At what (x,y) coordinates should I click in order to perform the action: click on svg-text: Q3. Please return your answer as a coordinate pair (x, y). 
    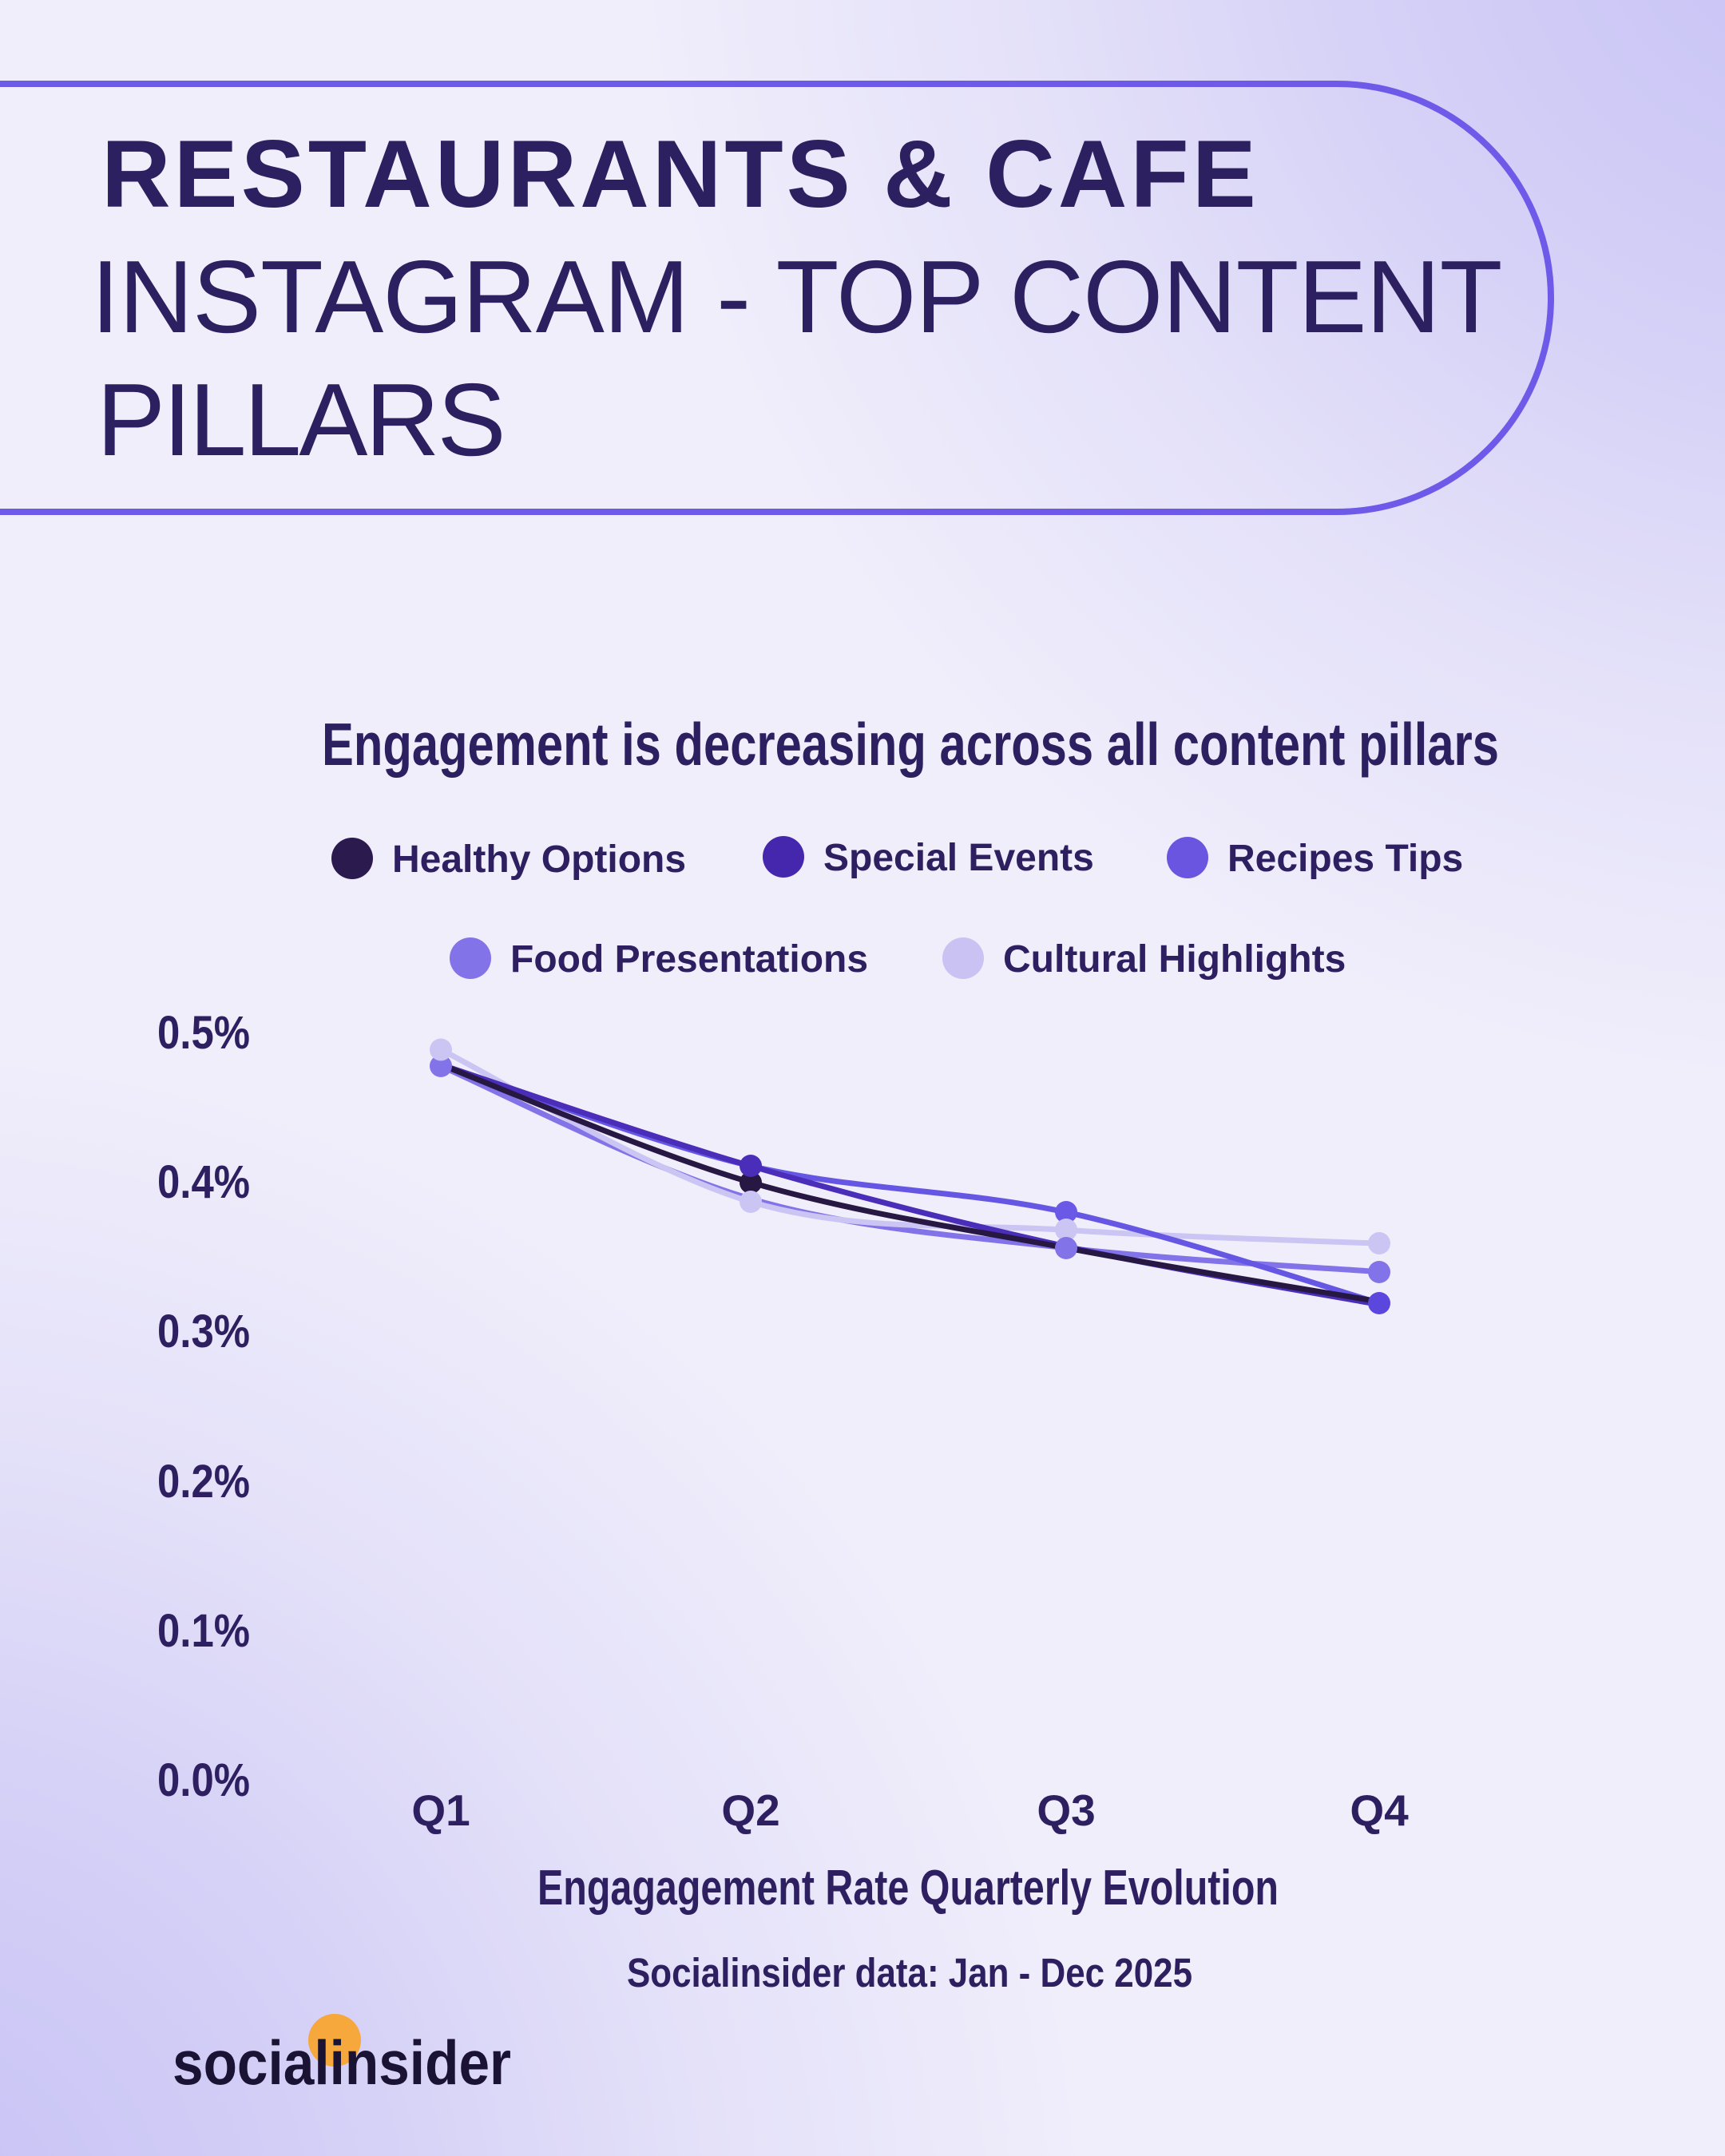
    Looking at the image, I should click on (1066, 1810).